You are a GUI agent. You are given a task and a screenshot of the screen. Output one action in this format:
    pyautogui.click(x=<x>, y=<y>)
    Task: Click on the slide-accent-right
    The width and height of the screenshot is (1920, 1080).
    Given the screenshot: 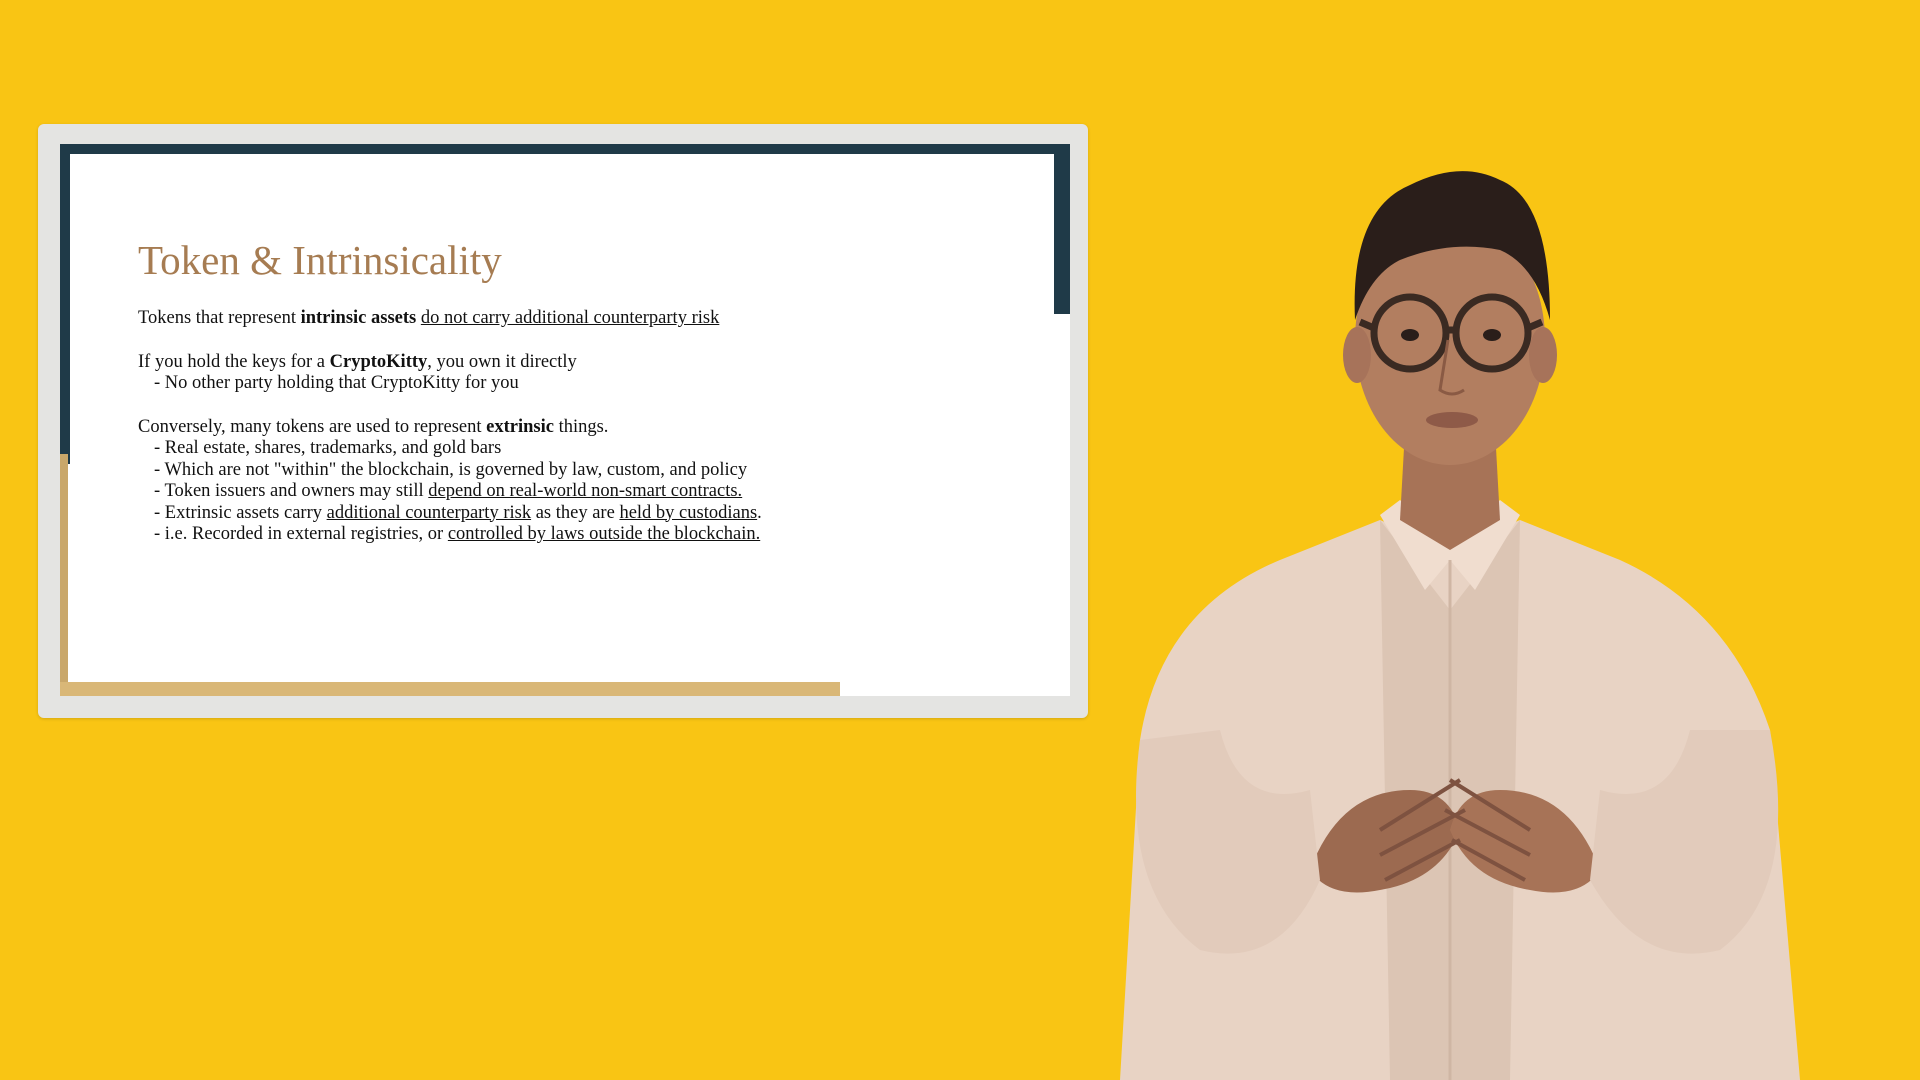 What is the action you would take?
    pyautogui.click(x=1062, y=229)
    